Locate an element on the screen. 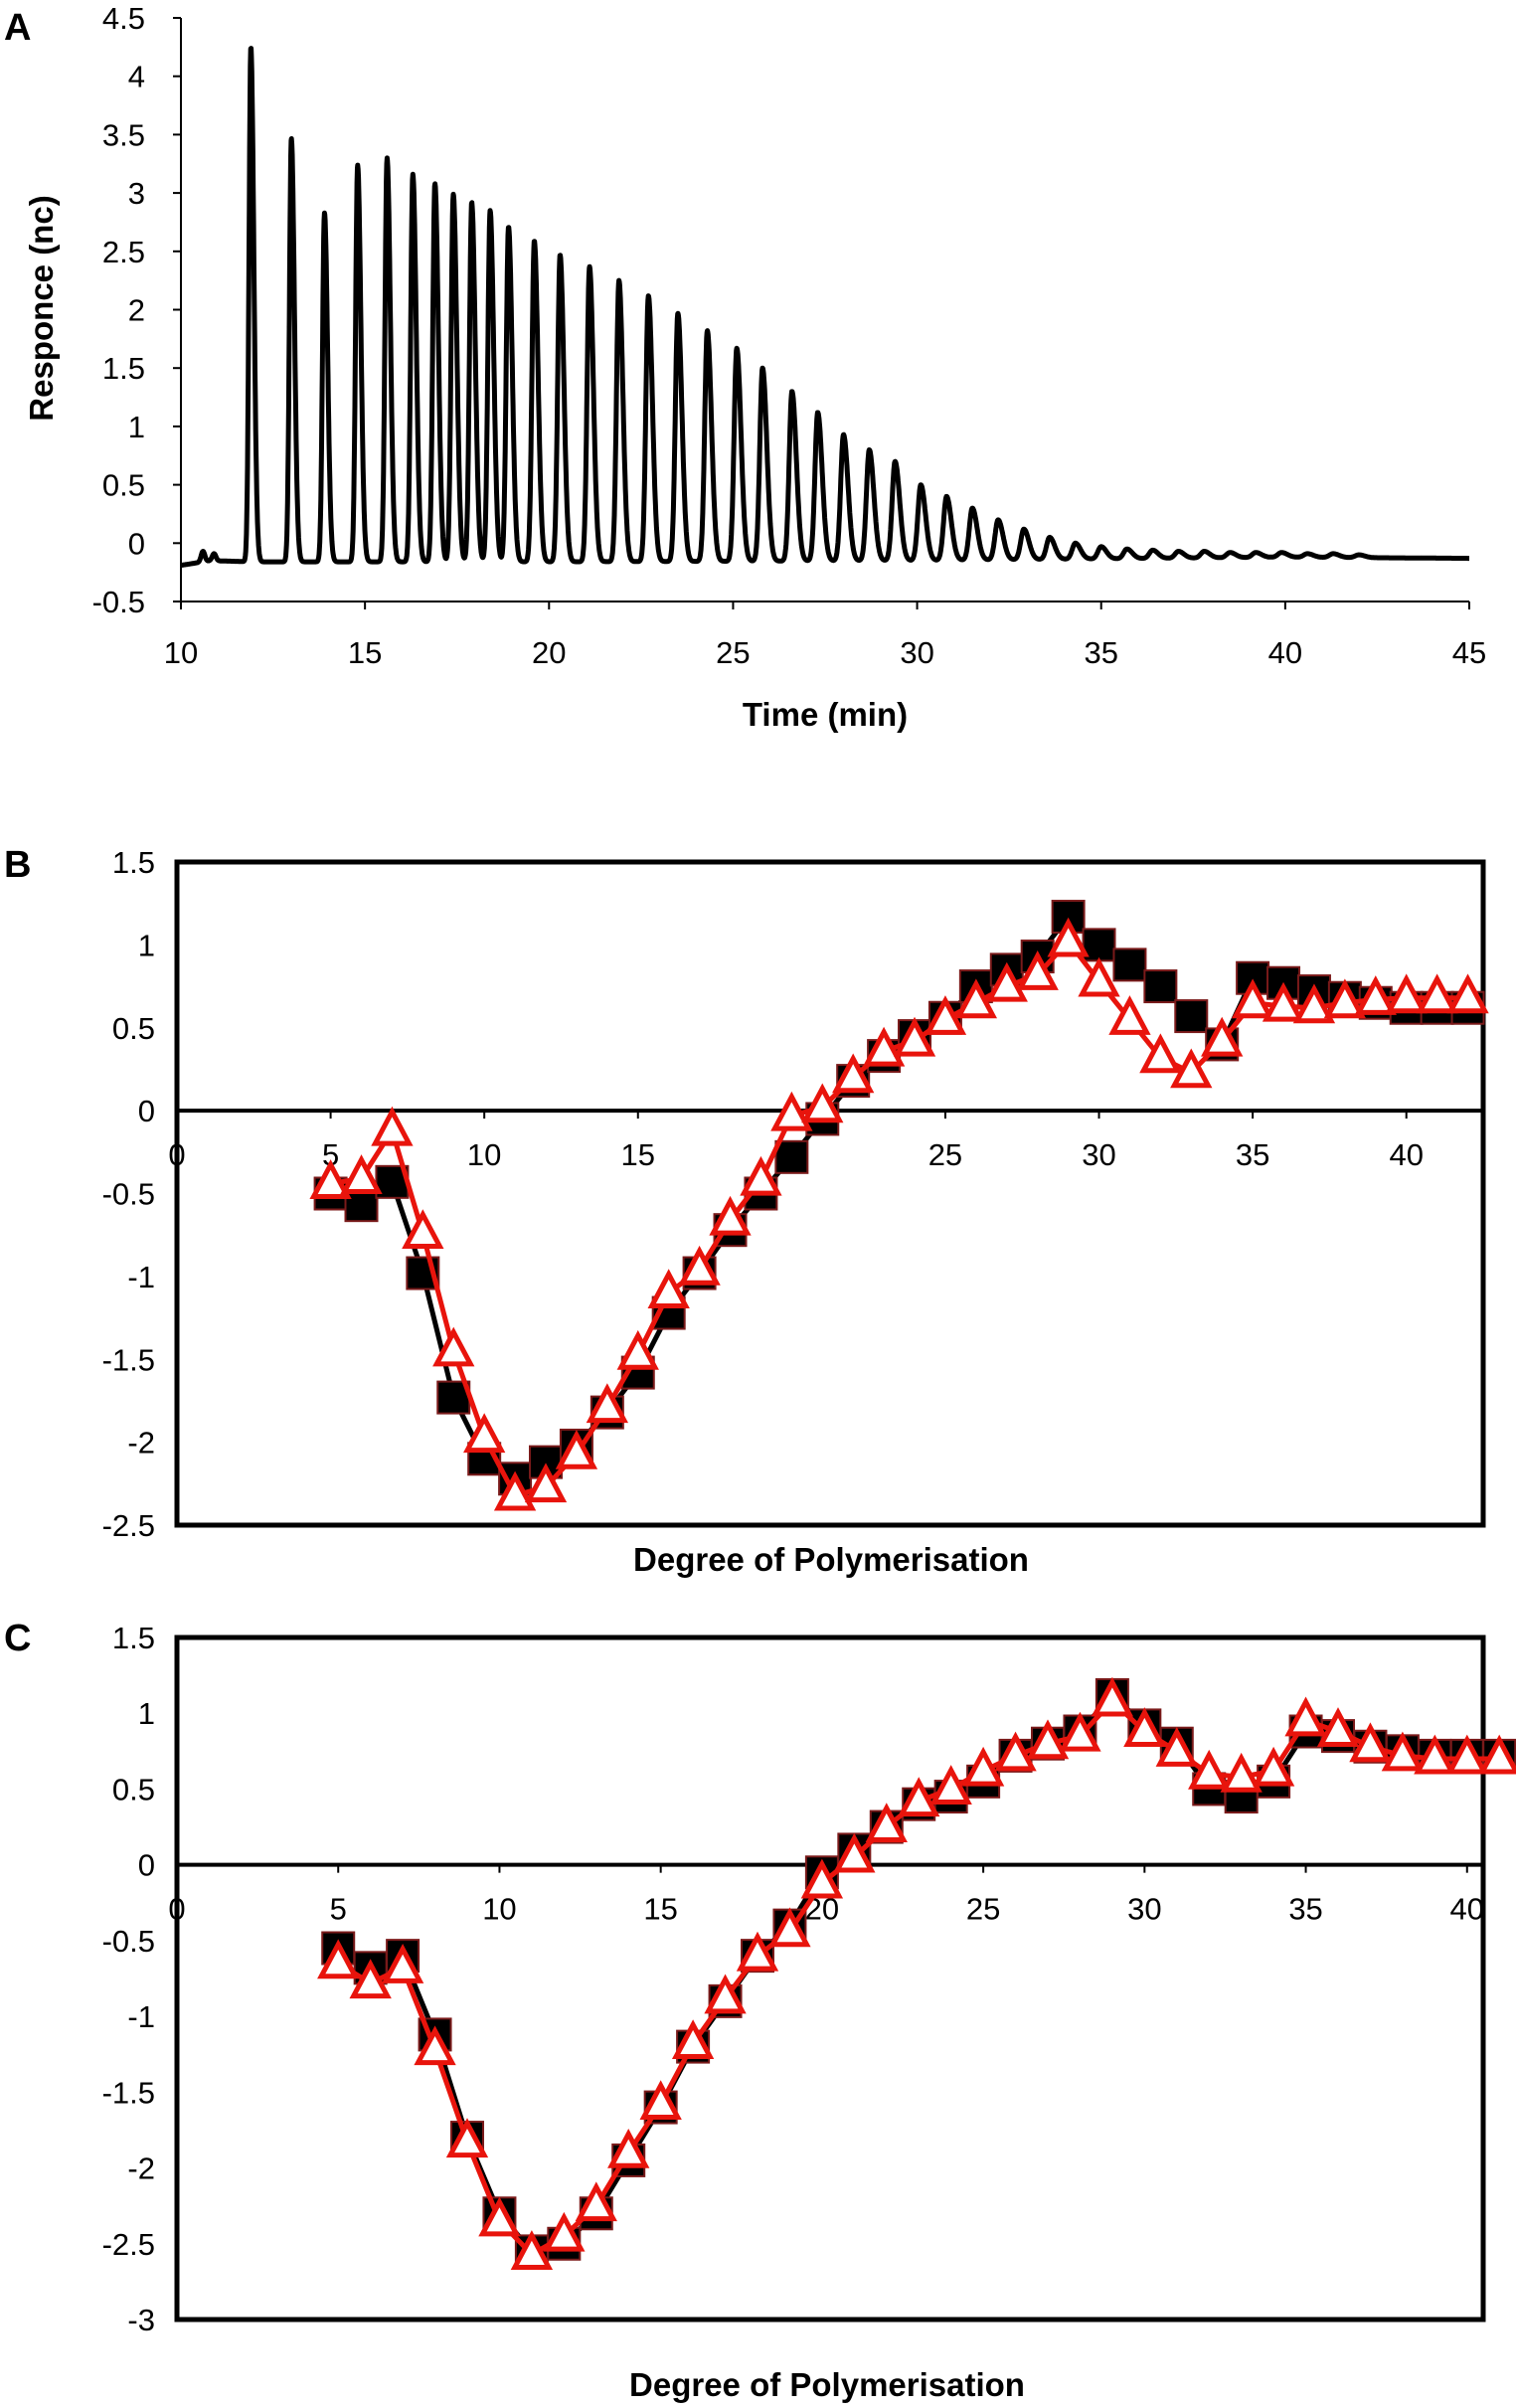 This screenshot has width=1516, height=2408. panel-a-y-tick-label: 2 is located at coordinates (136, 310).